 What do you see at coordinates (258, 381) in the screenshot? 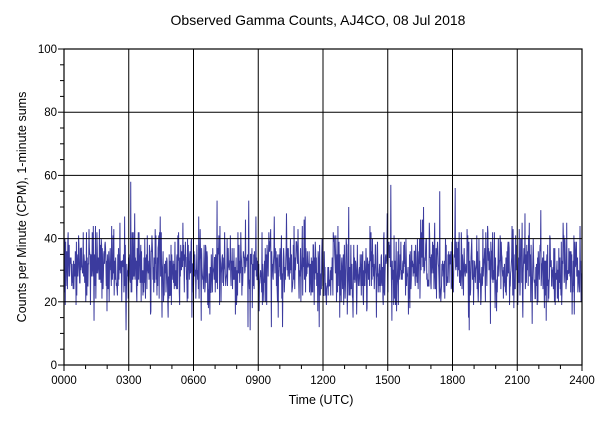
I see `x-tick-label: 0900` at bounding box center [258, 381].